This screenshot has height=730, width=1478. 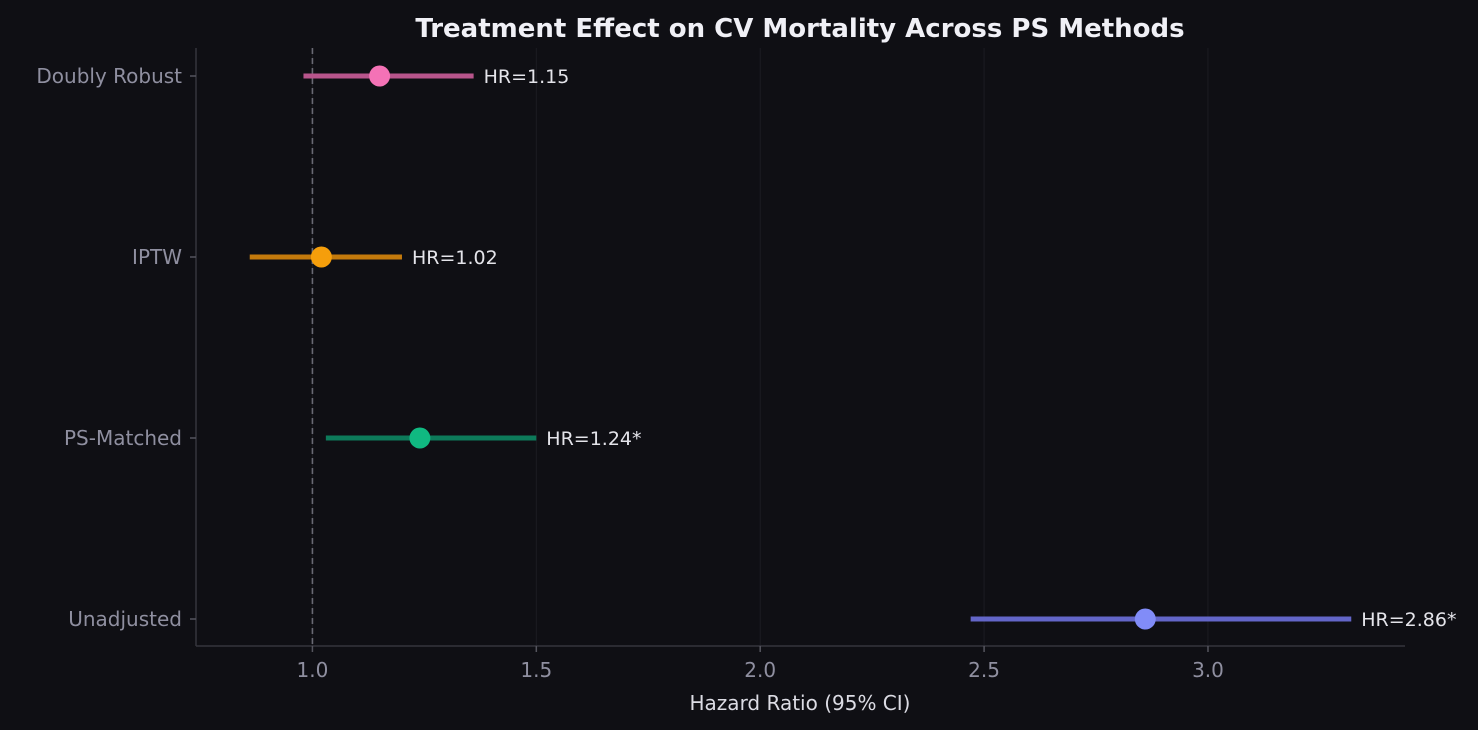 What do you see at coordinates (123, 438) in the screenshot?
I see `y-tick-label: PS-Matched` at bounding box center [123, 438].